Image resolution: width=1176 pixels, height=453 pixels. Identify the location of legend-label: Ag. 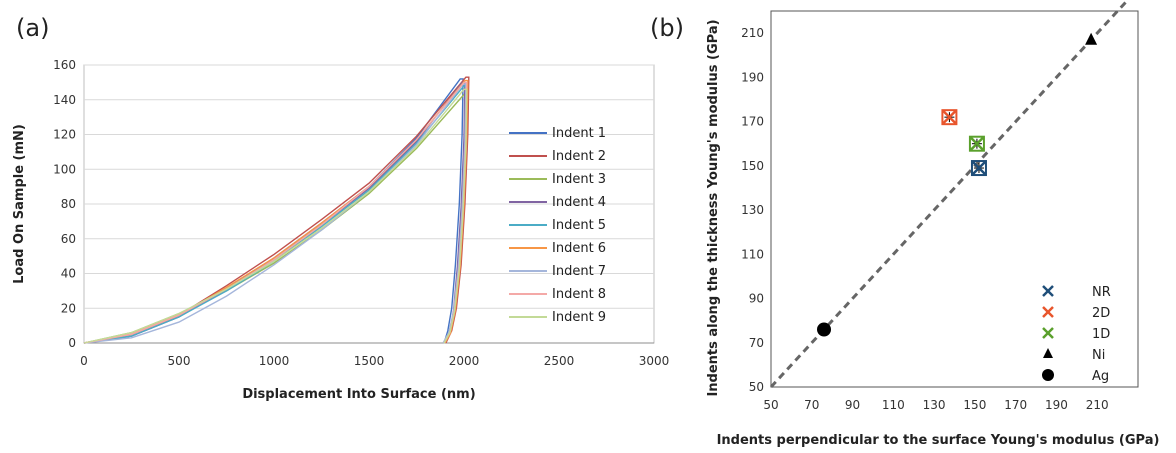
(1100, 376).